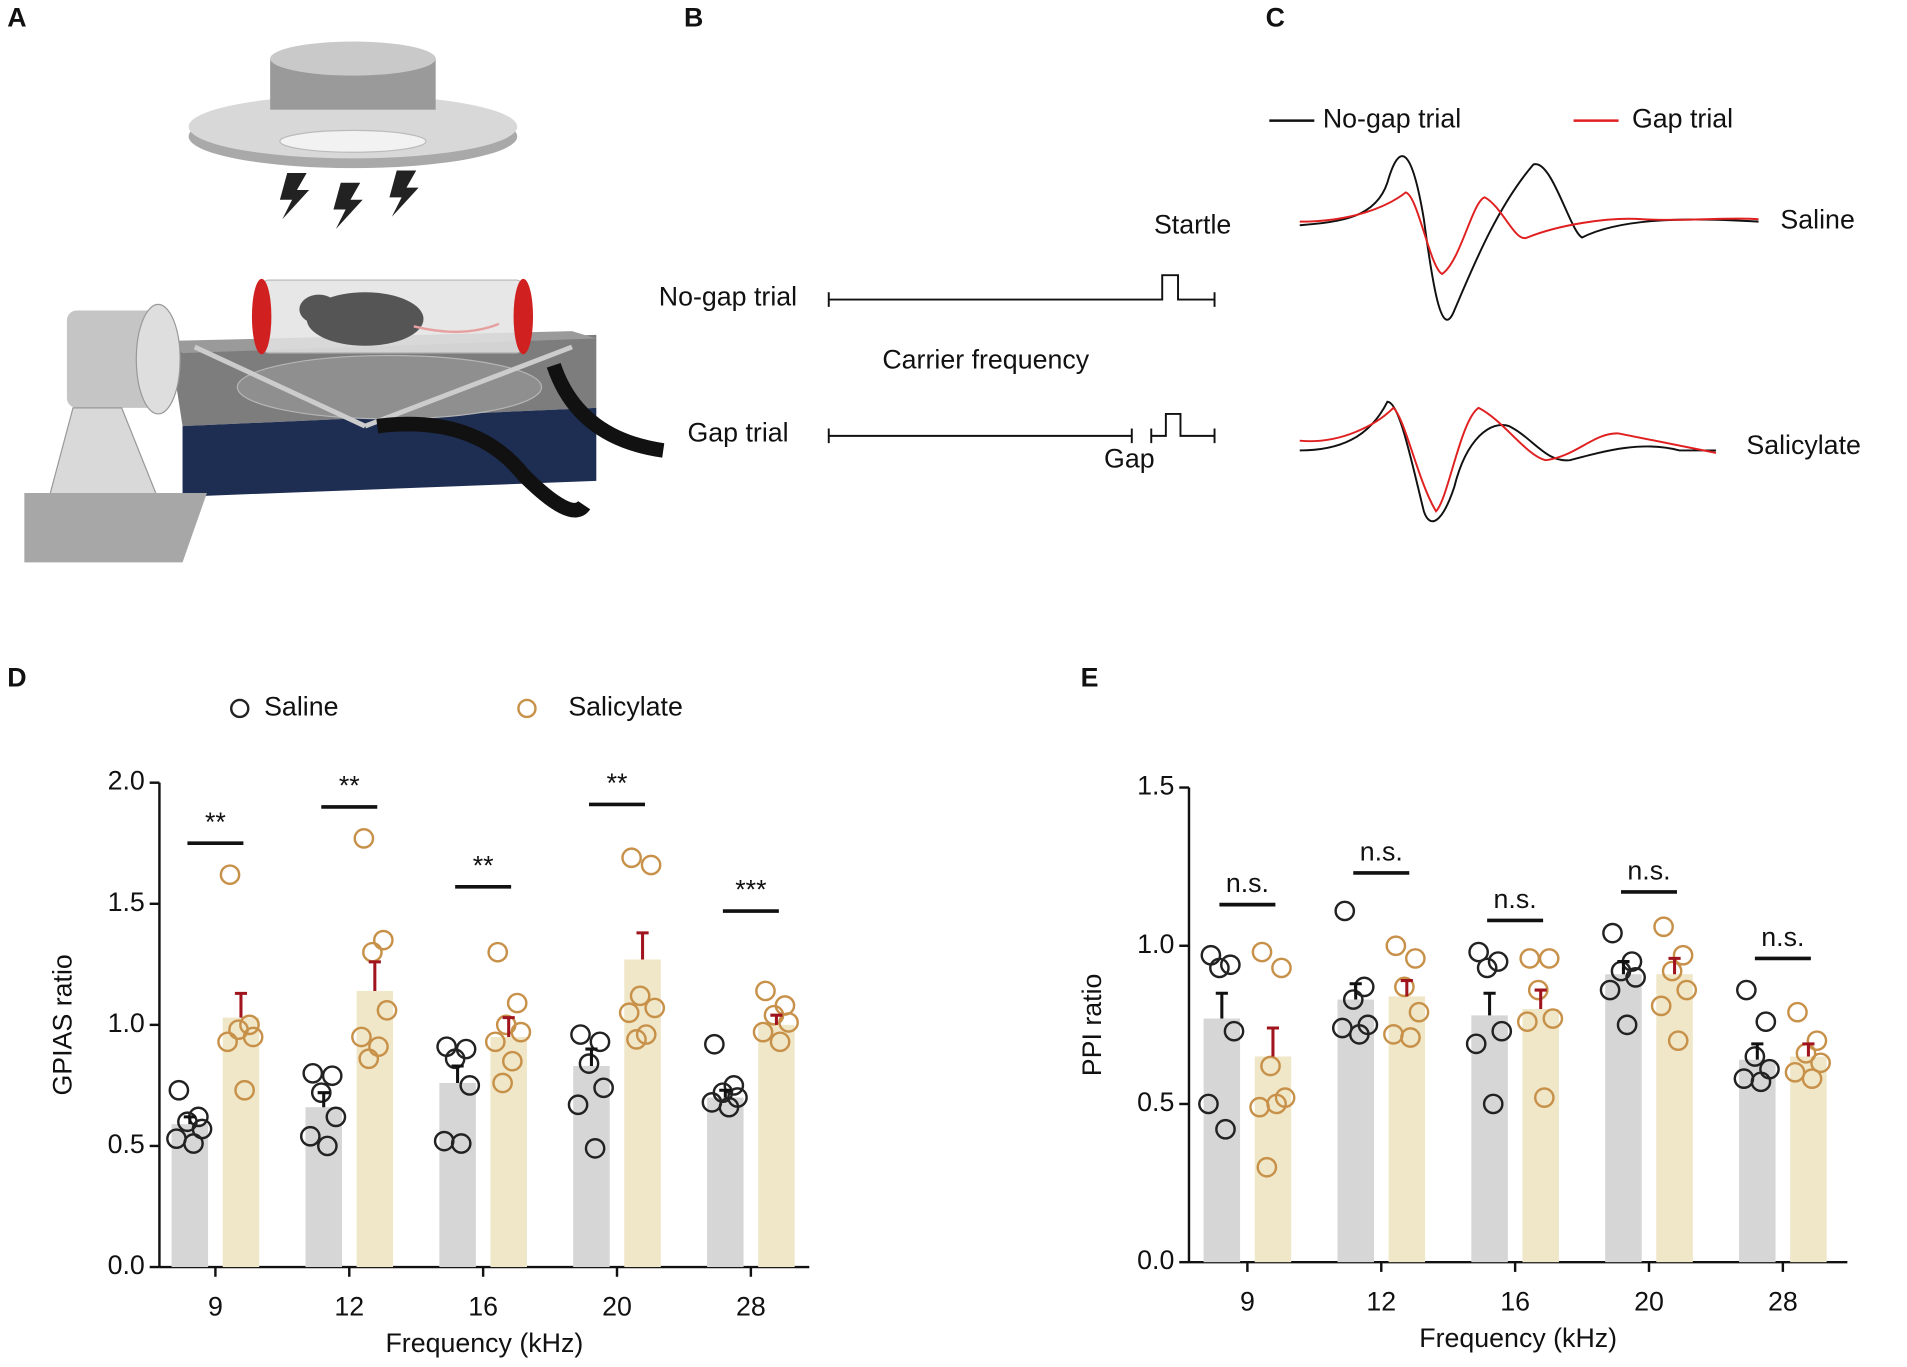 The width and height of the screenshot is (1907, 1367). I want to click on y-axis-label: PPI ratio, so click(1092, 1025).